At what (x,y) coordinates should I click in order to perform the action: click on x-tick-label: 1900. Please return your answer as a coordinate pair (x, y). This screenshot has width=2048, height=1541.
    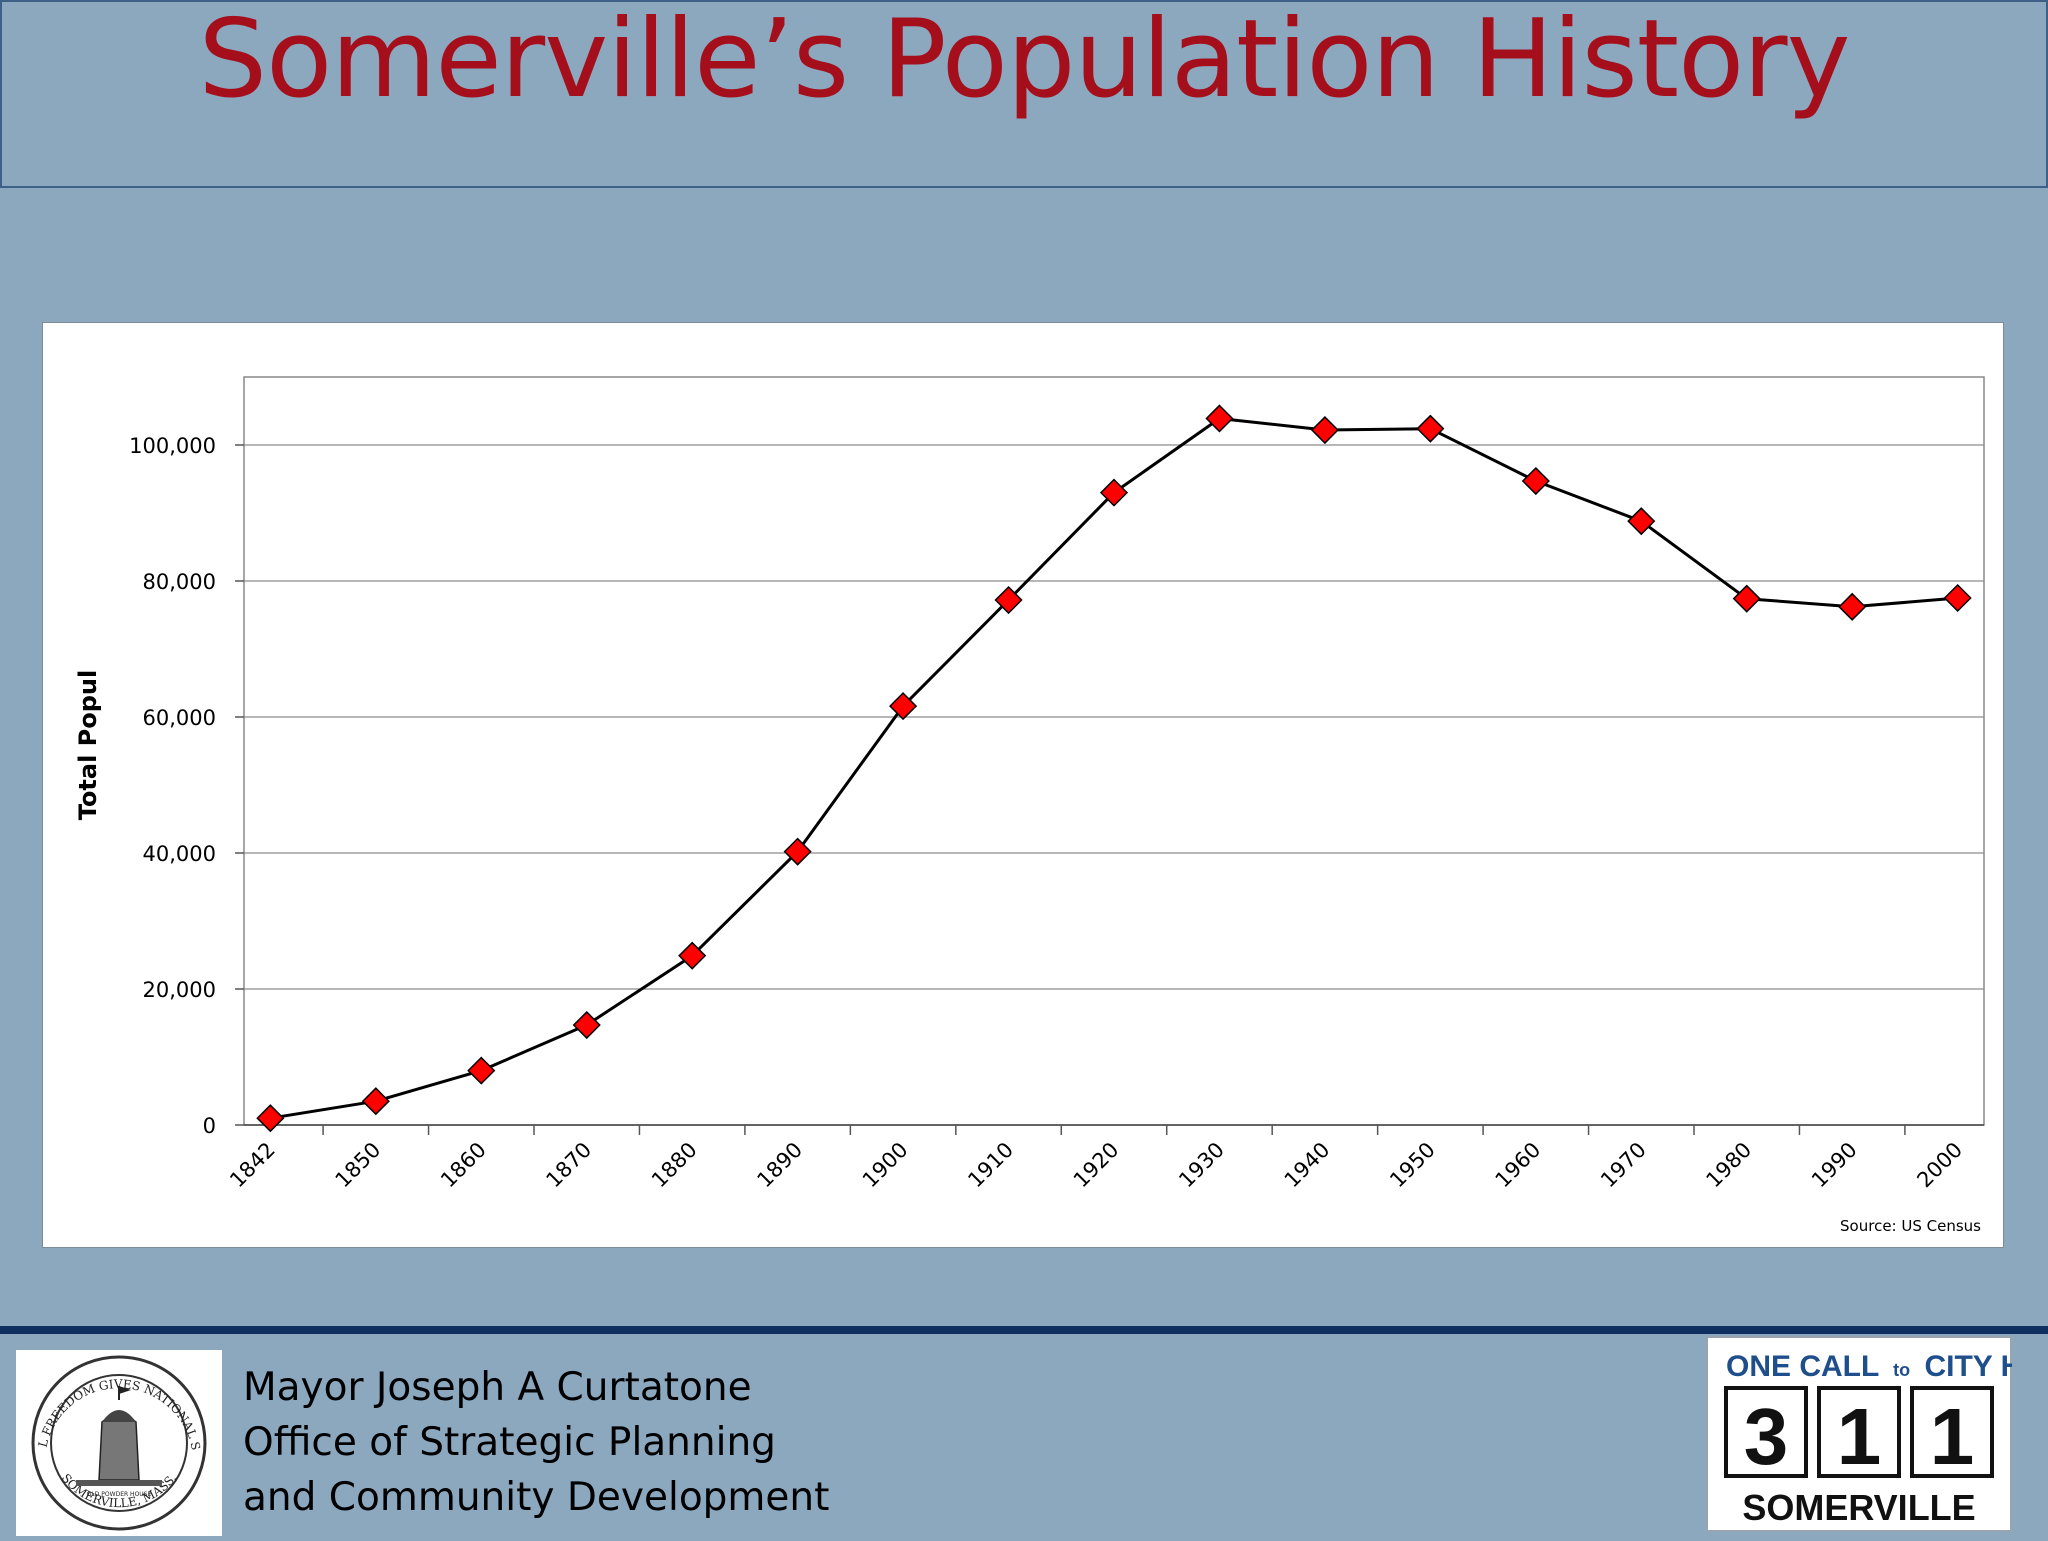
    Looking at the image, I should click on (885, 1165).